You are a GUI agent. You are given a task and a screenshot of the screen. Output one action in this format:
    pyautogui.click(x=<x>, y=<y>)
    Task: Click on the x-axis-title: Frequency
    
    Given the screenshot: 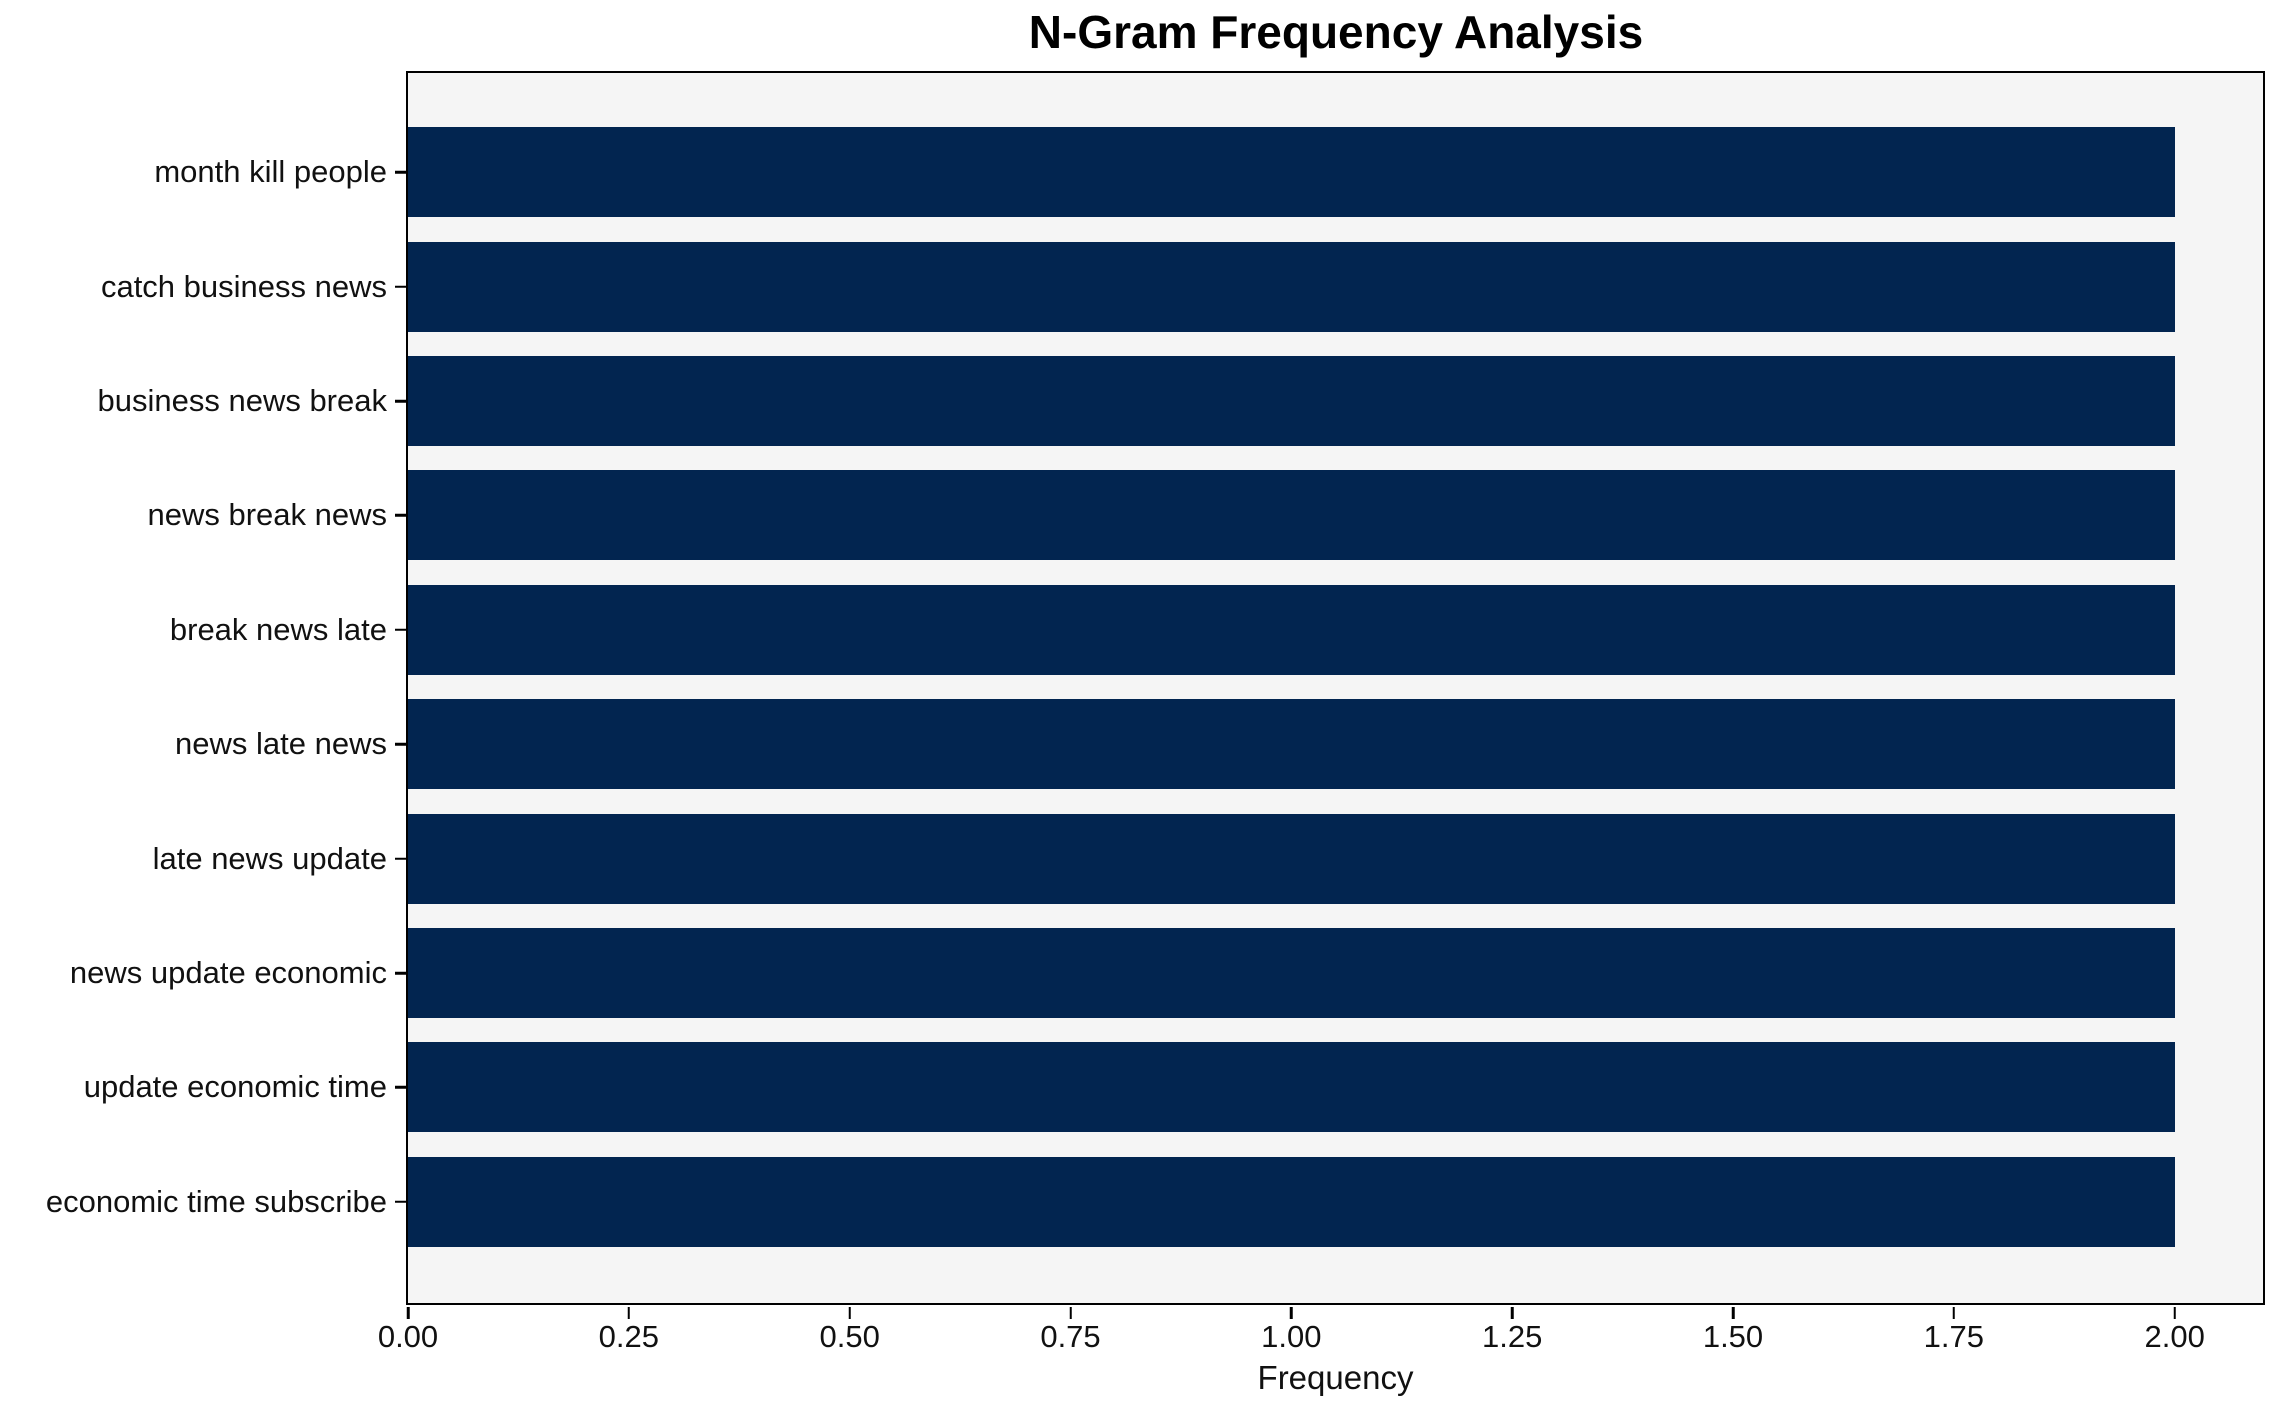 What is the action you would take?
    pyautogui.click(x=1335, y=1377)
    